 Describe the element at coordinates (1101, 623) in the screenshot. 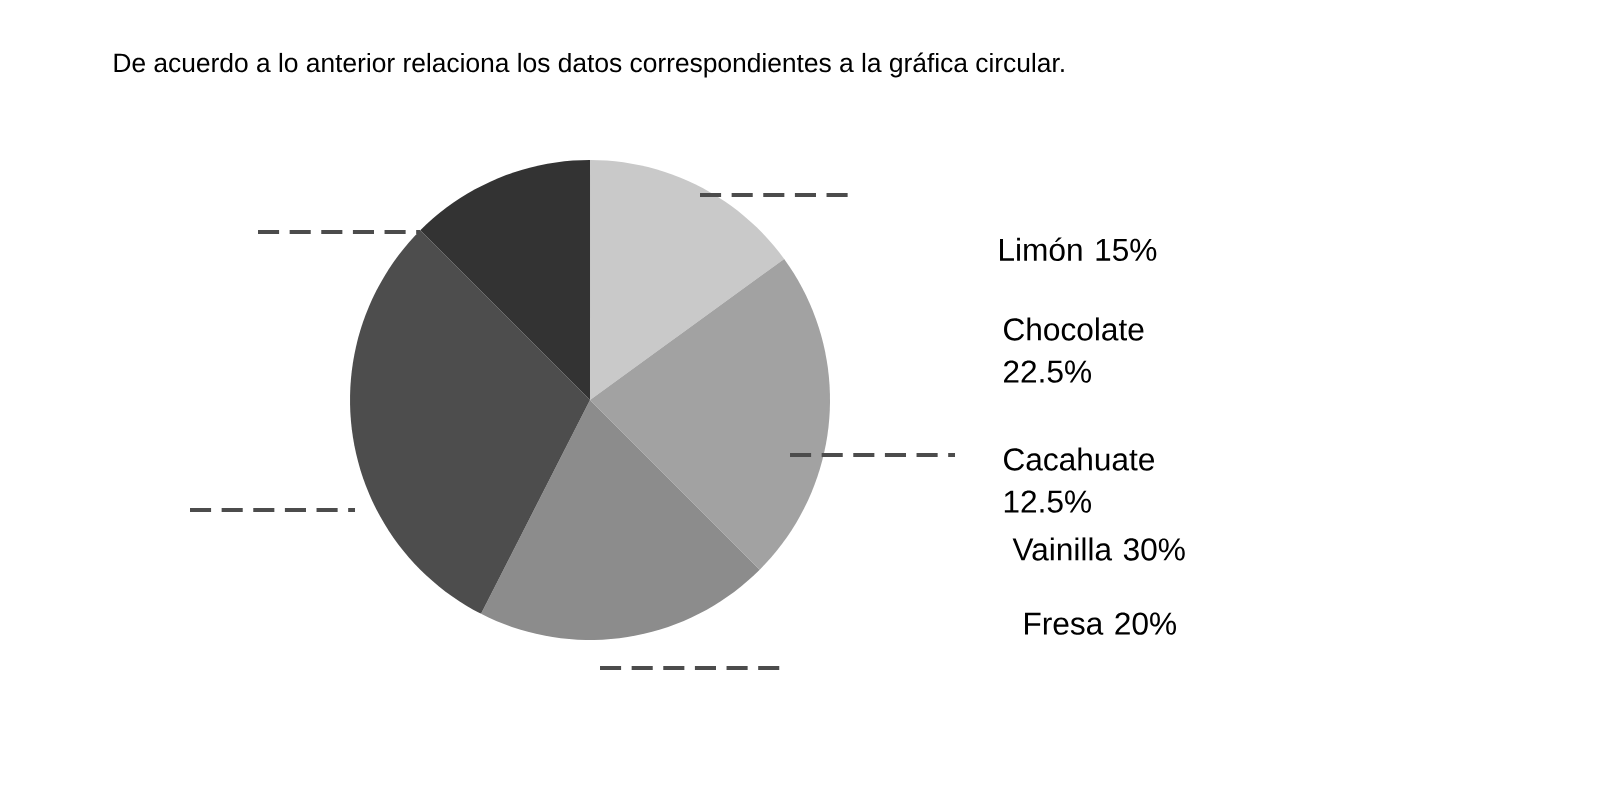

I see `text: Fresa 20%` at that location.